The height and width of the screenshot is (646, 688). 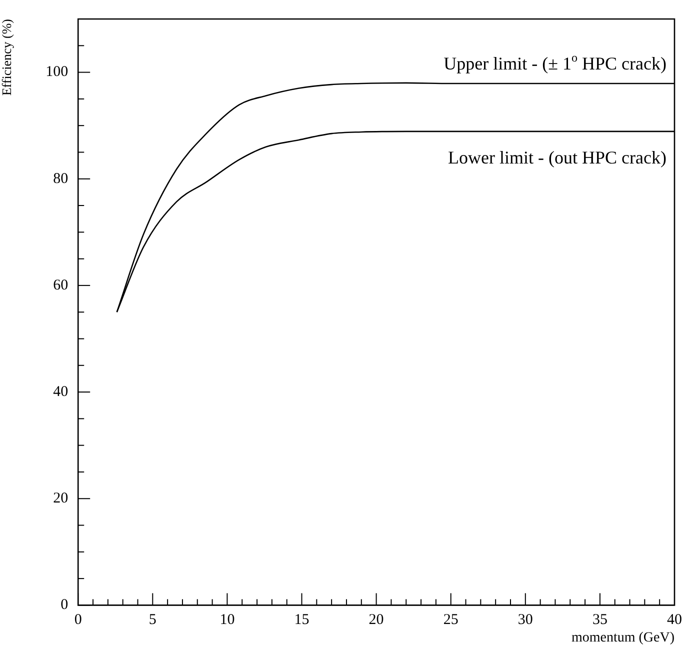 What do you see at coordinates (60, 498) in the screenshot?
I see `y-tick-label: 20` at bounding box center [60, 498].